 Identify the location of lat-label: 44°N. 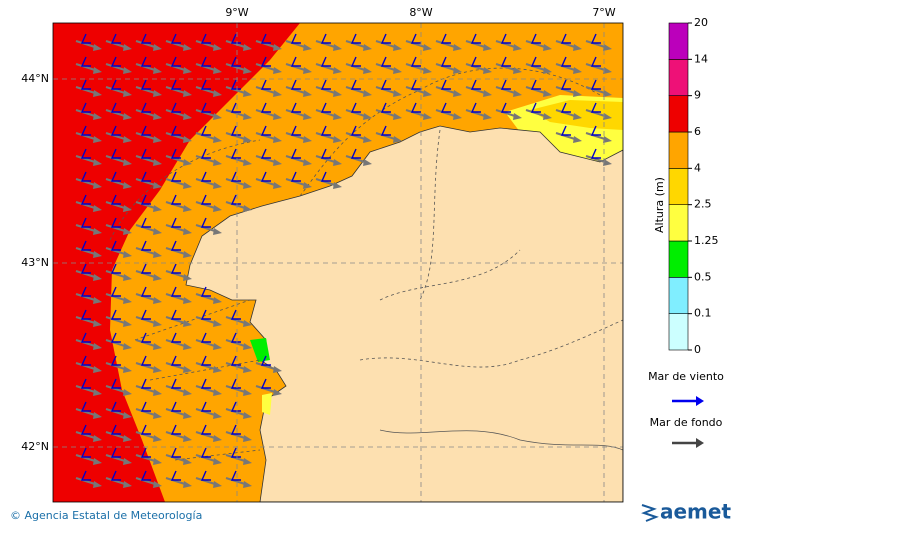
(35, 78).